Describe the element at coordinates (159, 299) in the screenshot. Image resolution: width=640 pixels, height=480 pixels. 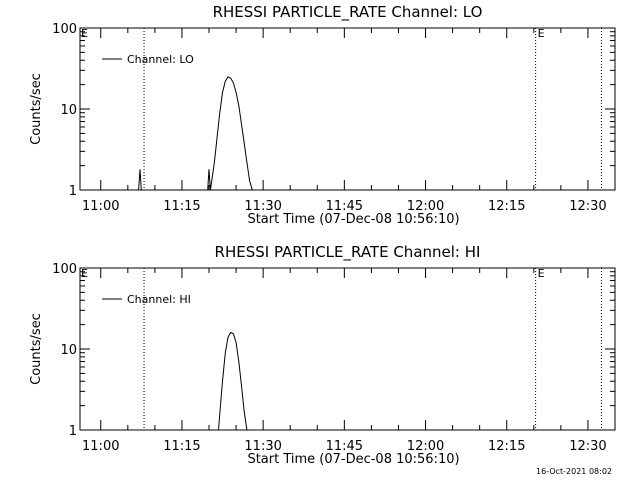
I see `legend-label: Channel: HI` at that location.